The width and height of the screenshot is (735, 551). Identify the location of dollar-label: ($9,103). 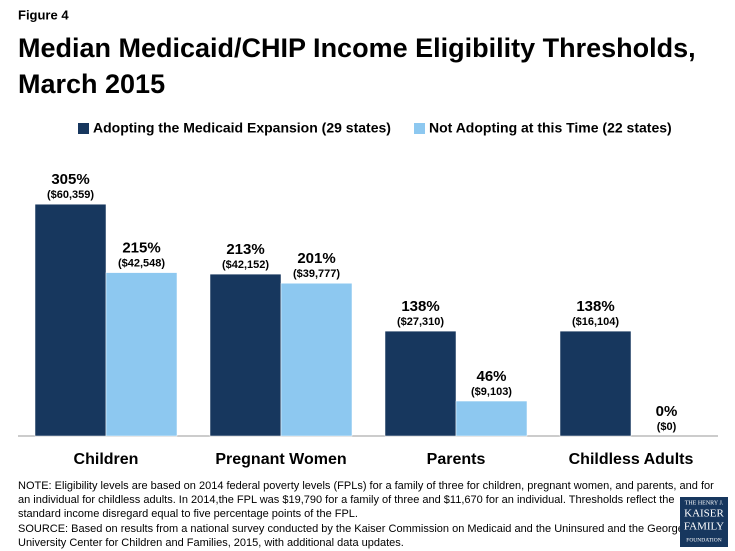
(491, 392).